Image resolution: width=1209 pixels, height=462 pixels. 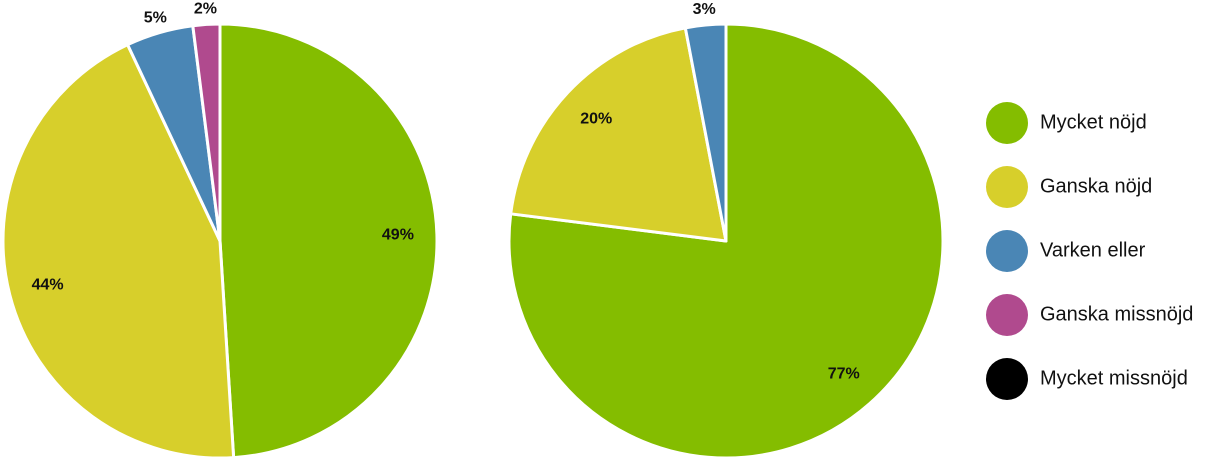 What do you see at coordinates (1116, 314) in the screenshot?
I see `legend-label: Ganska missnöjd` at bounding box center [1116, 314].